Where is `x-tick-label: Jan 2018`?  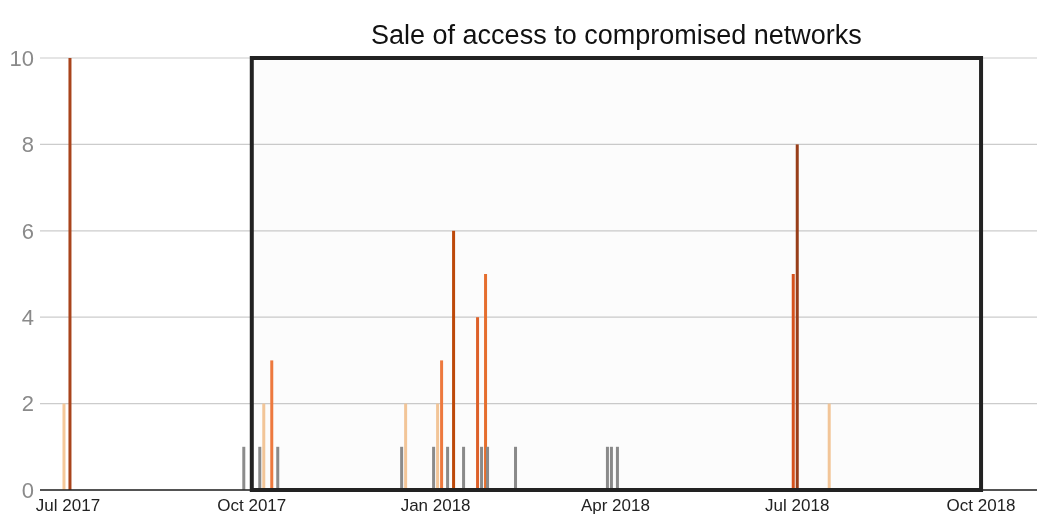 x-tick-label: Jan 2018 is located at coordinates (435, 505).